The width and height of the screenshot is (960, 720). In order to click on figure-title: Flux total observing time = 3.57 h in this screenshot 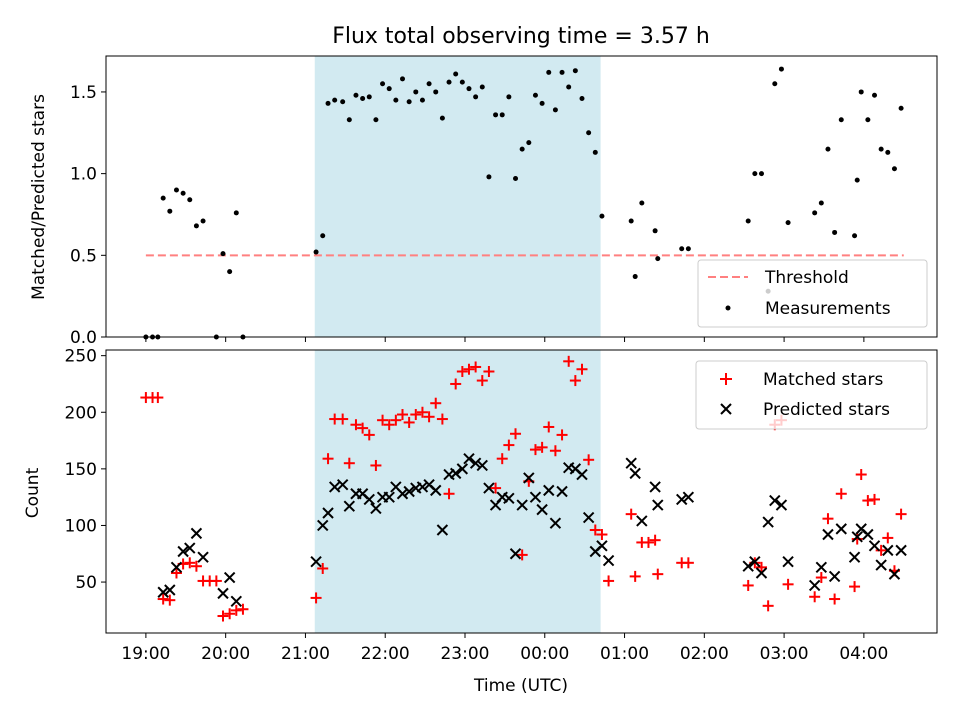, I will do `click(521, 36)`.